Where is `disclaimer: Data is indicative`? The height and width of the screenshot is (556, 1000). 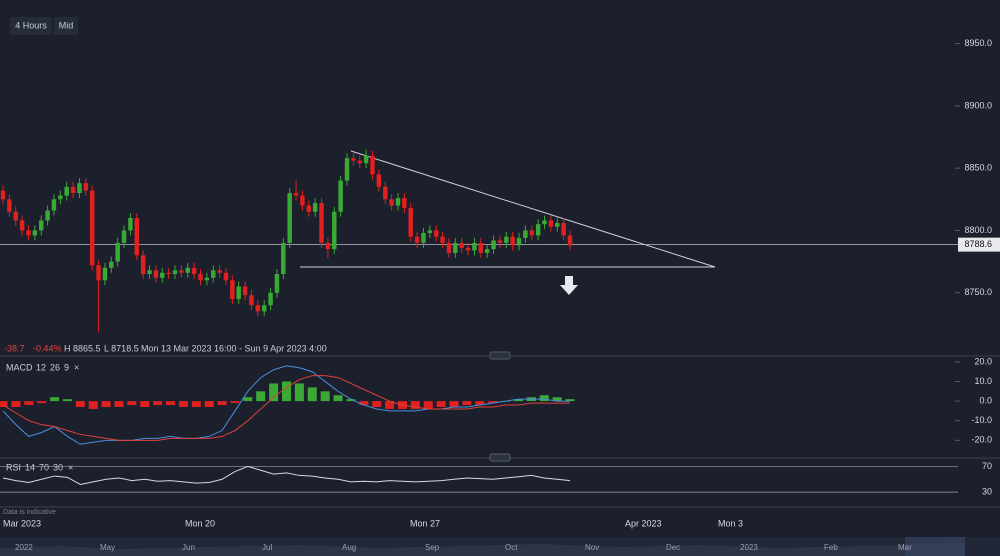
disclaimer: Data is indicative is located at coordinates (29, 512).